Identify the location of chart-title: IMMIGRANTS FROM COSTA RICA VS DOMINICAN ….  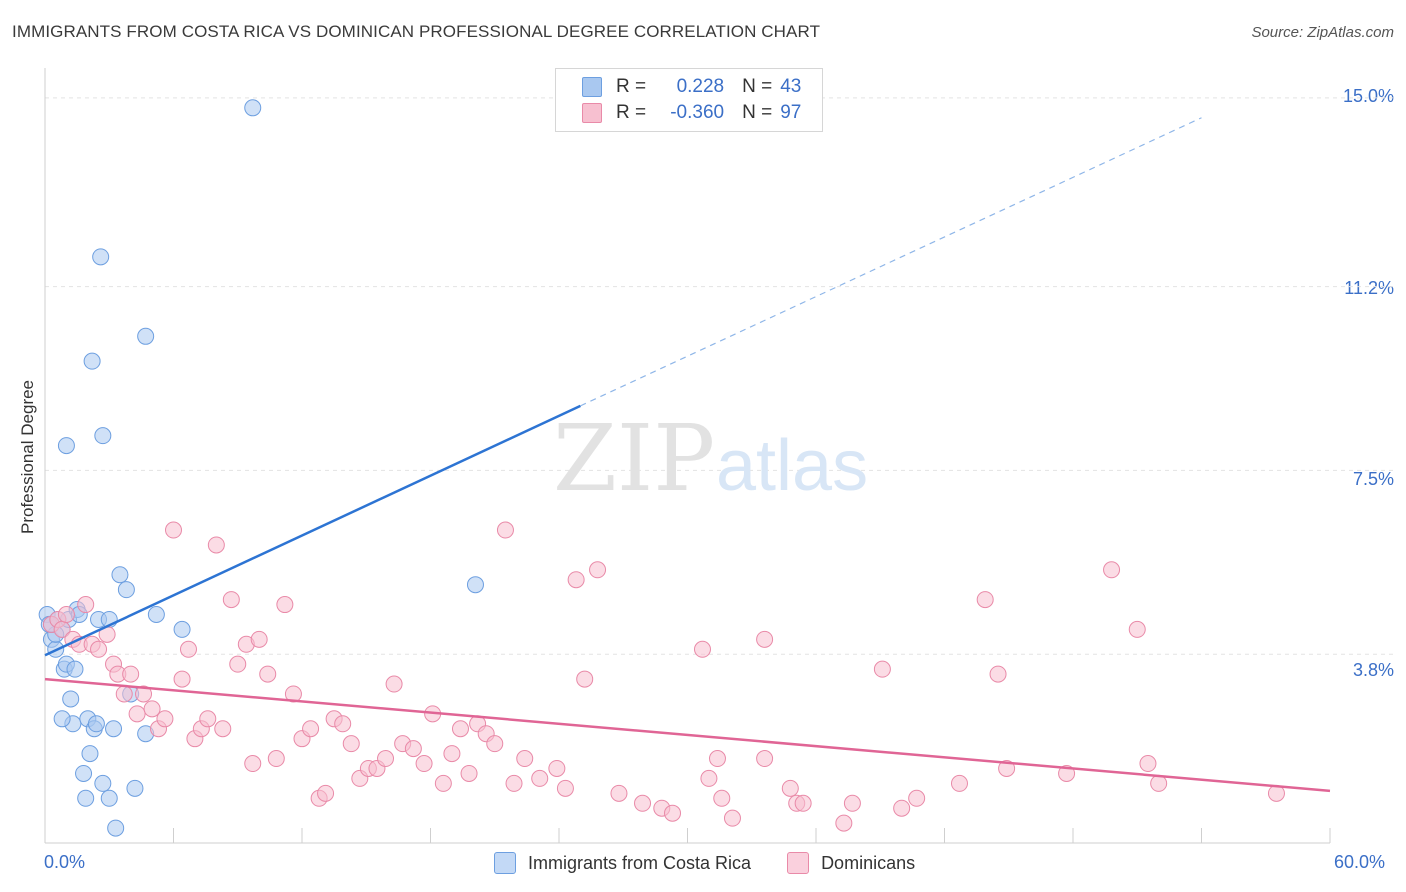
(416, 31).